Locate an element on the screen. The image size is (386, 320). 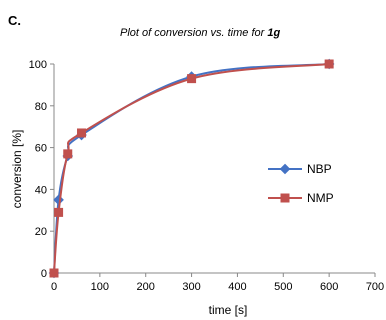
x-tick-label: 700 is located at coordinates (375, 287).